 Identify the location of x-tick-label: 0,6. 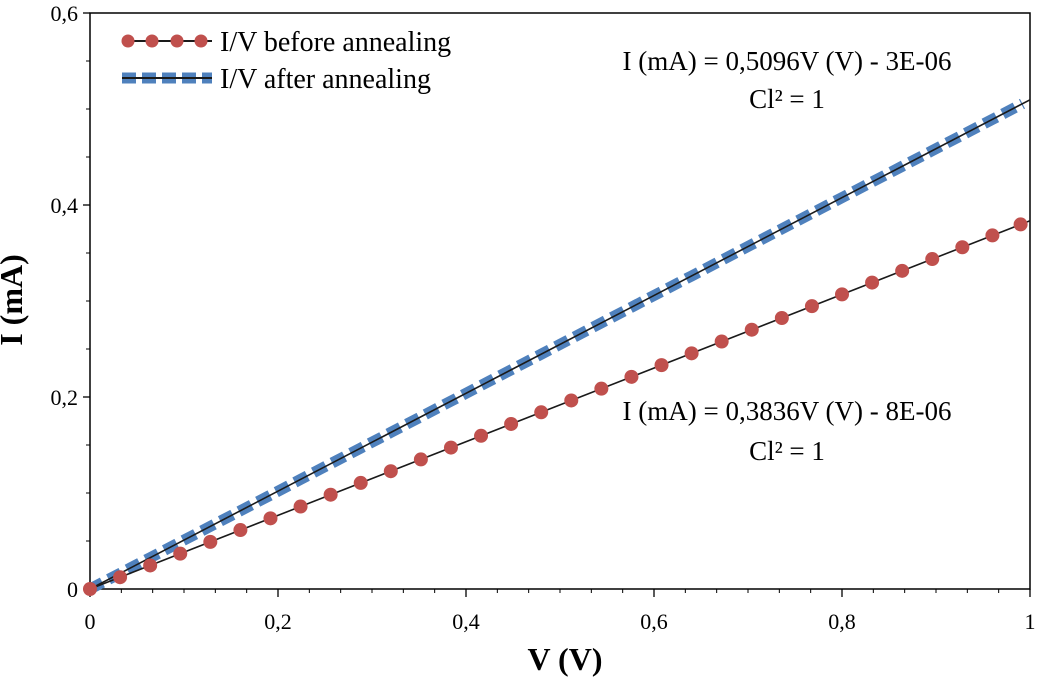
(654, 621).